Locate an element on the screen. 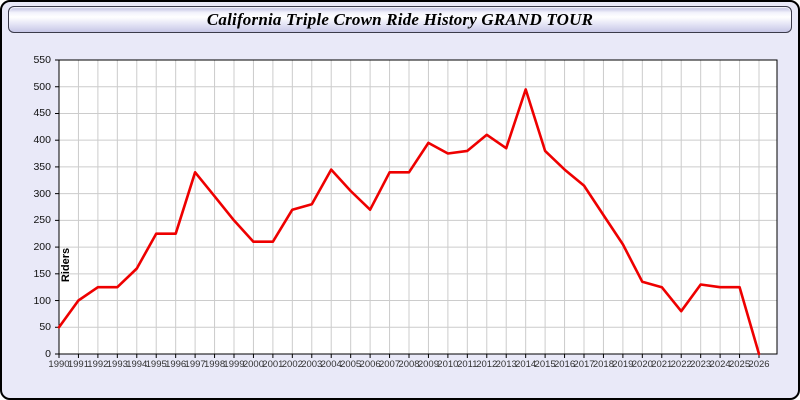 This screenshot has height=400, width=800. x-tick-label: 2020 is located at coordinates (642, 364).